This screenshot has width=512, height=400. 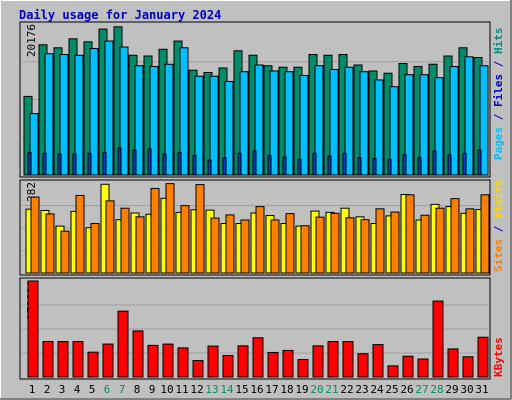 What do you see at coordinates (77, 389) in the screenshot?
I see `day-label-4: 4` at bounding box center [77, 389].